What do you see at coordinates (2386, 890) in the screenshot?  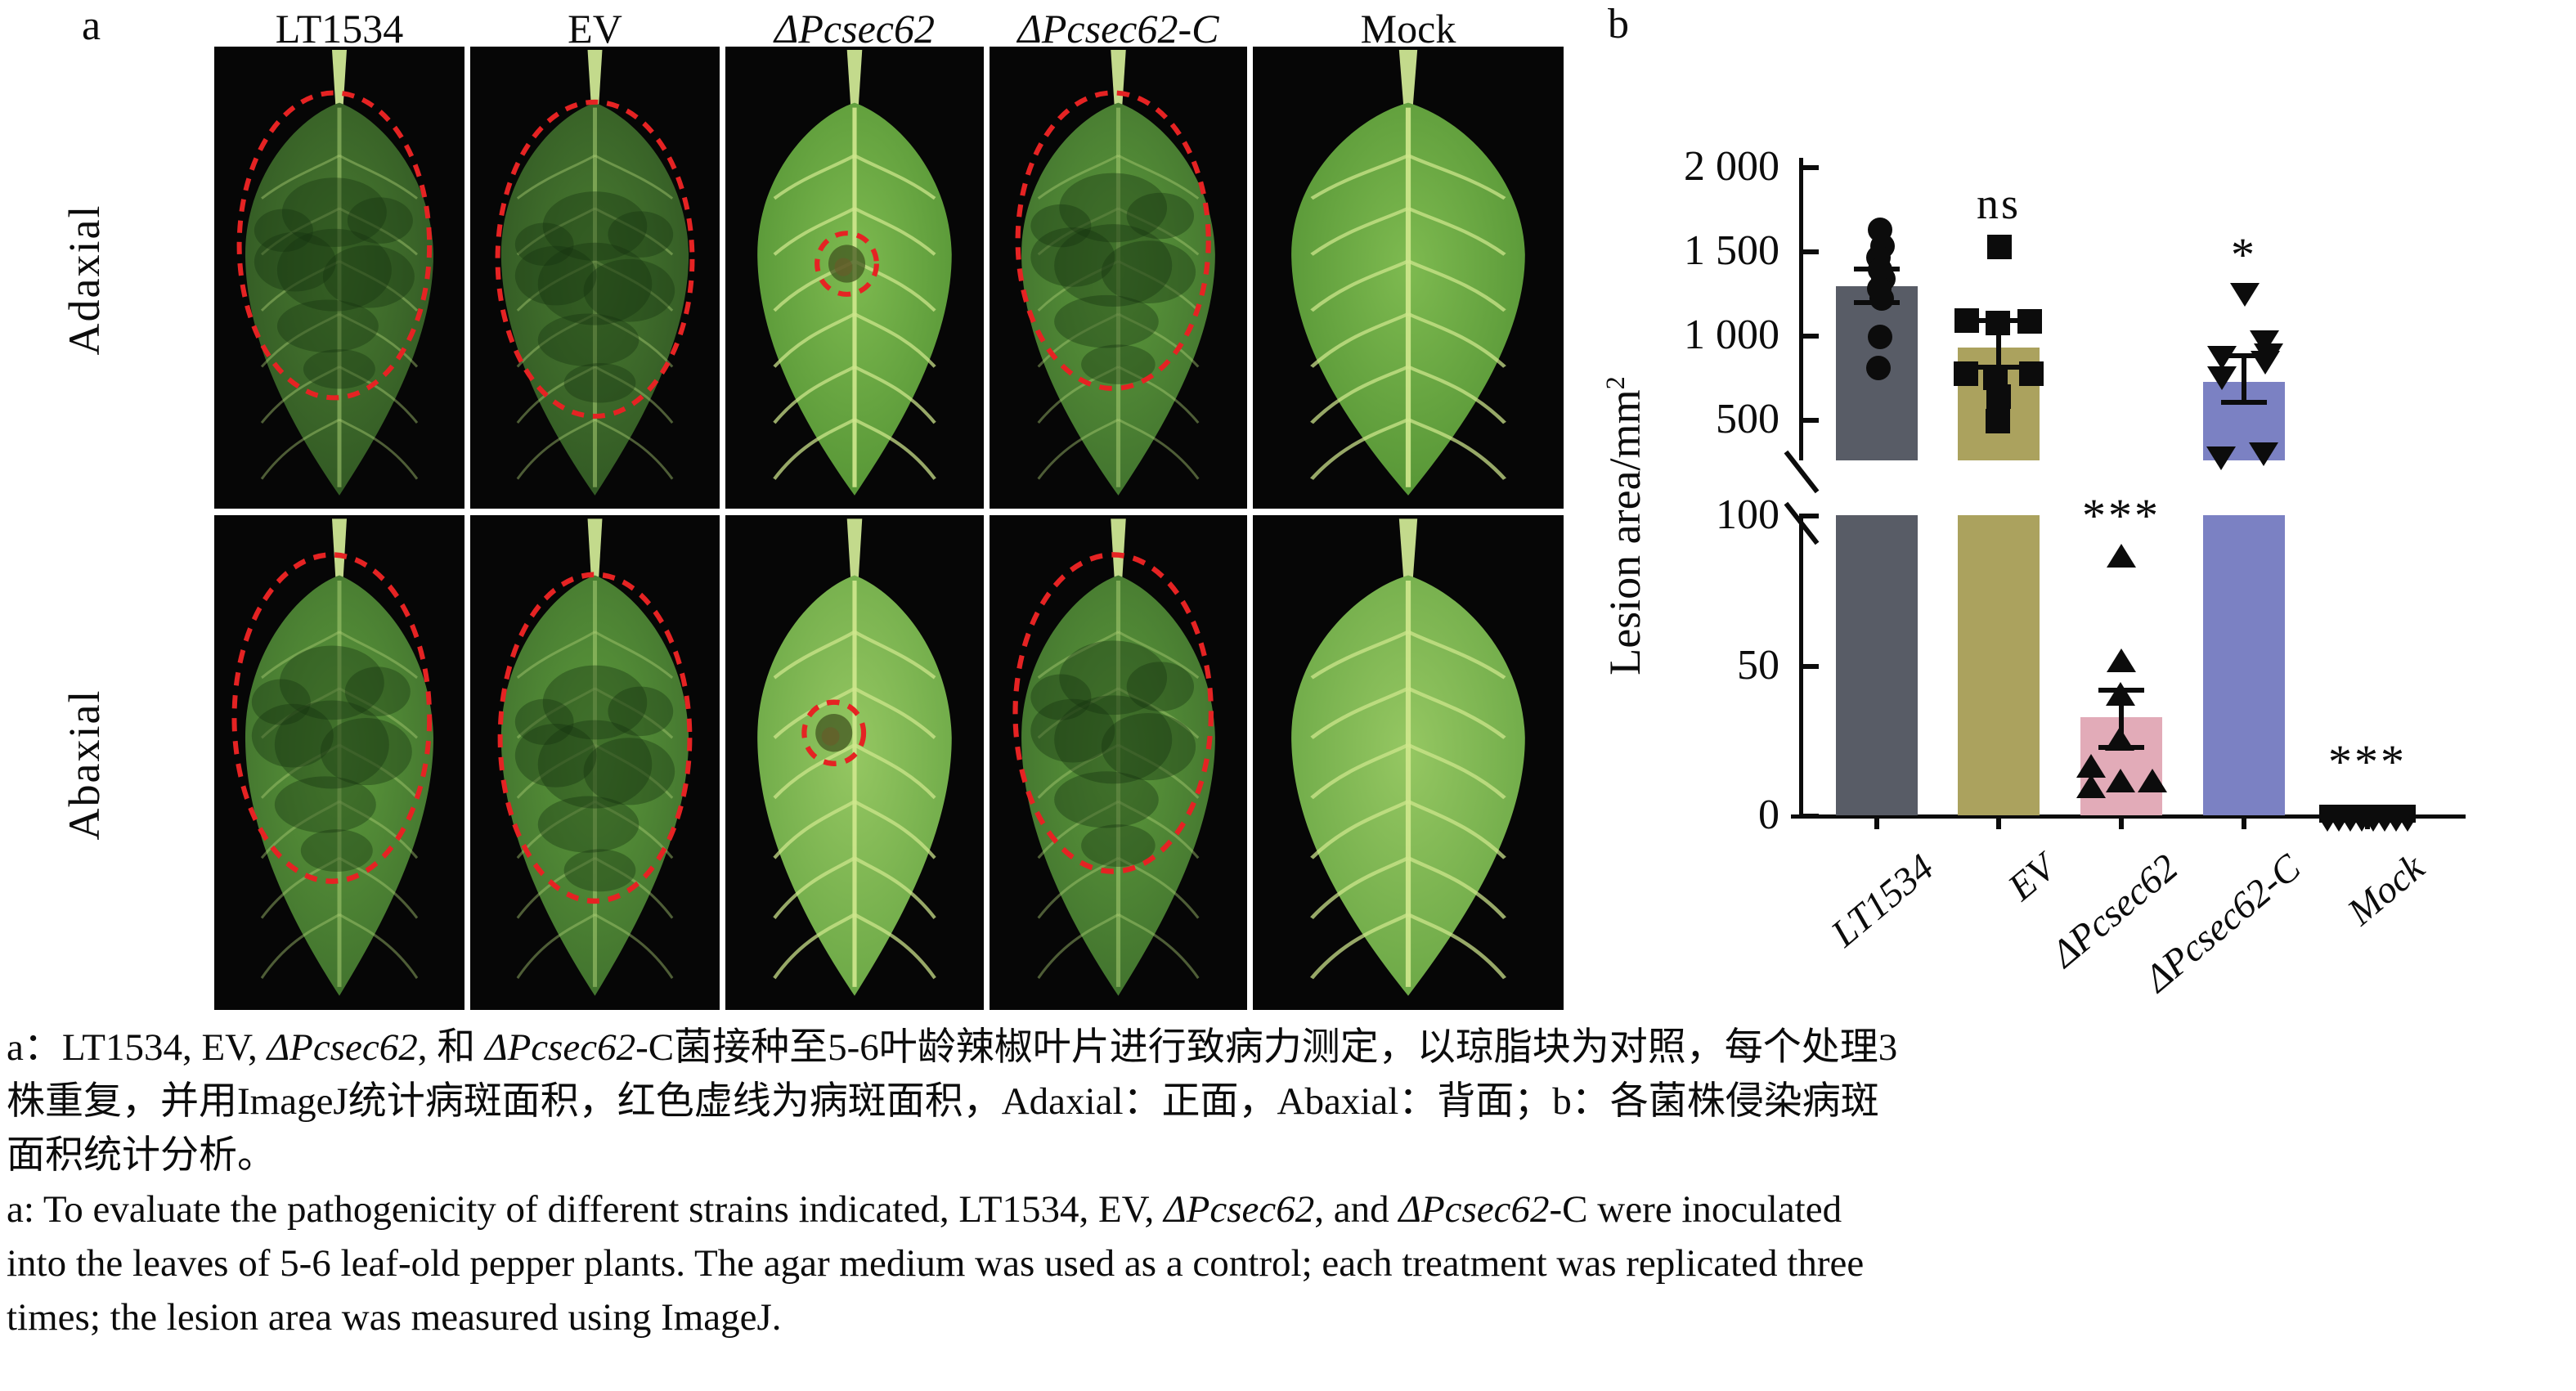 I see `x-tick-label: Mock` at bounding box center [2386, 890].